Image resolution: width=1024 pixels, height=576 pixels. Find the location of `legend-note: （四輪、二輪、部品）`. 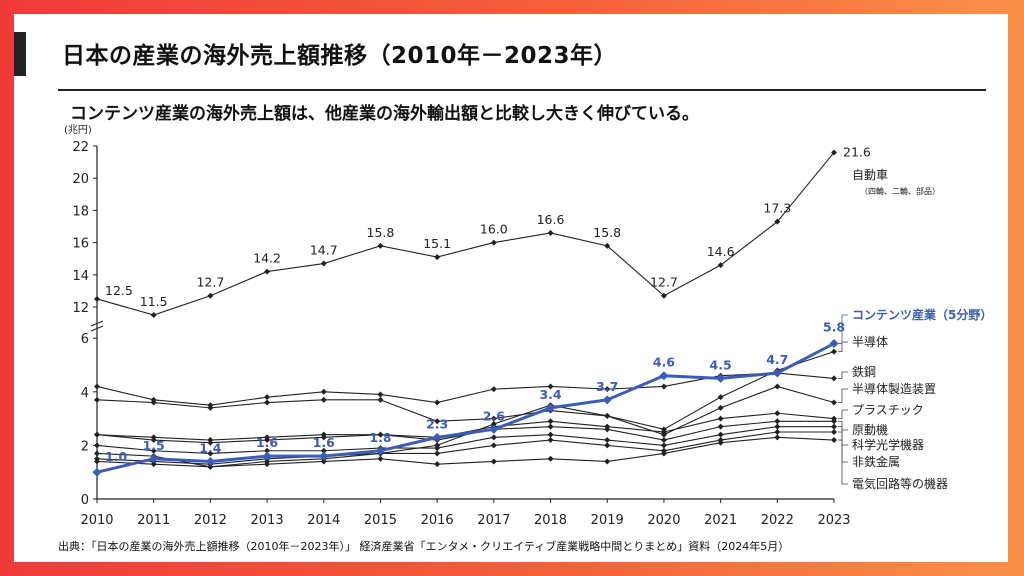

legend-note: （四輪、二輪、部品） is located at coordinates (900, 191).